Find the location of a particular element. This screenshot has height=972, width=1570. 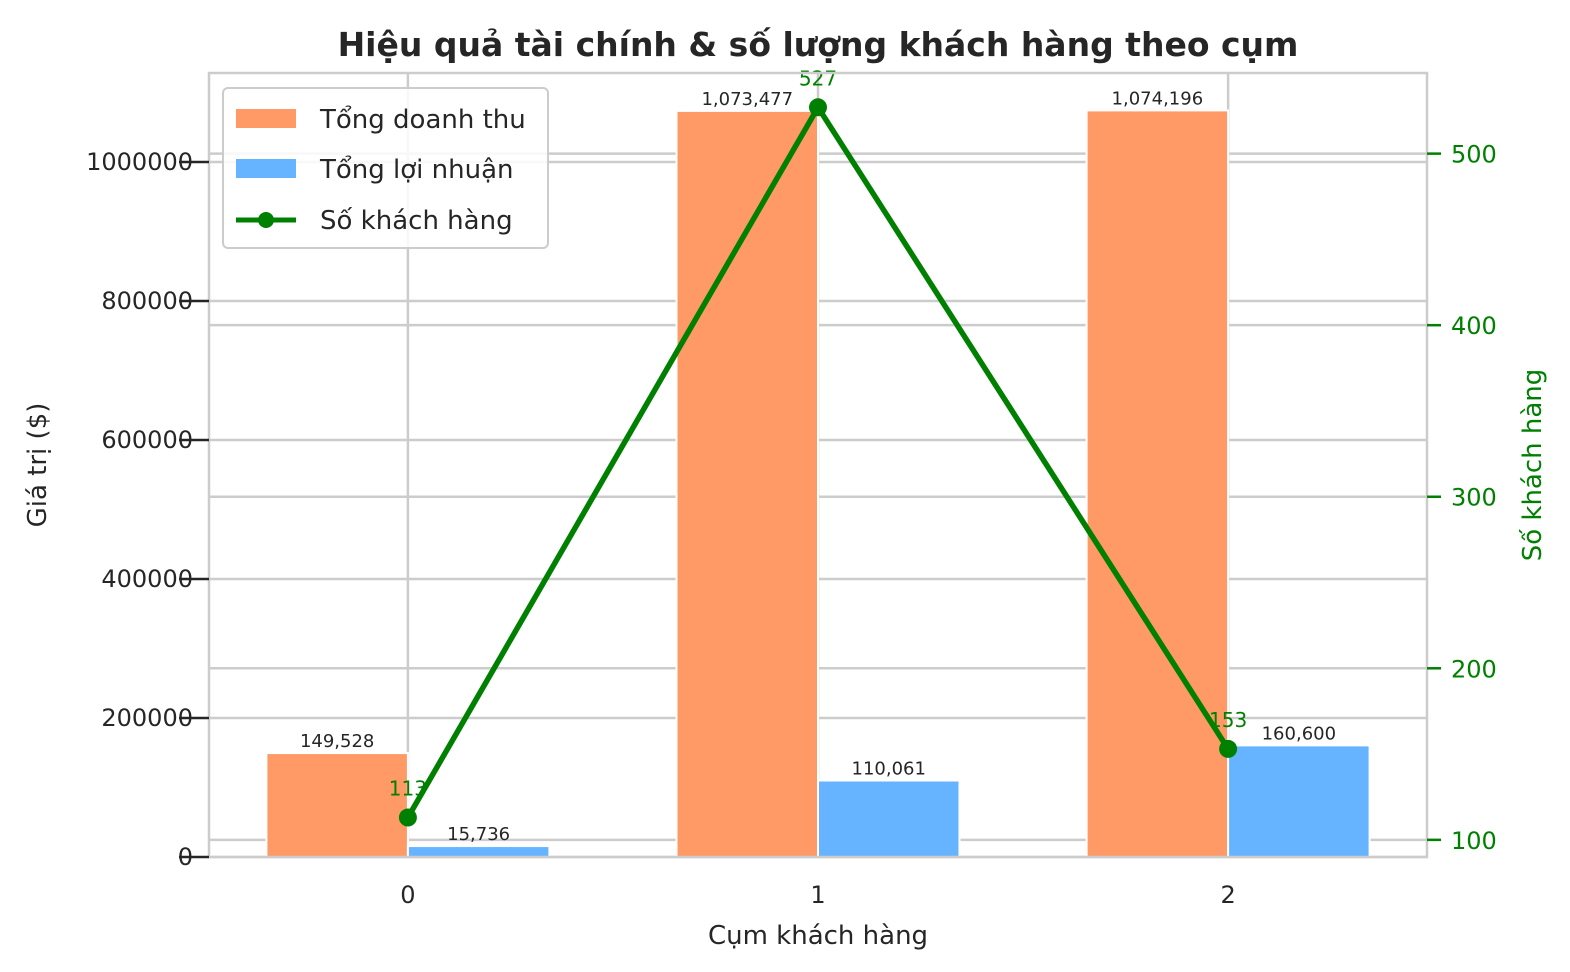

bar-value-label-series0-cat2: 1,074,196 is located at coordinates (1158, 98).